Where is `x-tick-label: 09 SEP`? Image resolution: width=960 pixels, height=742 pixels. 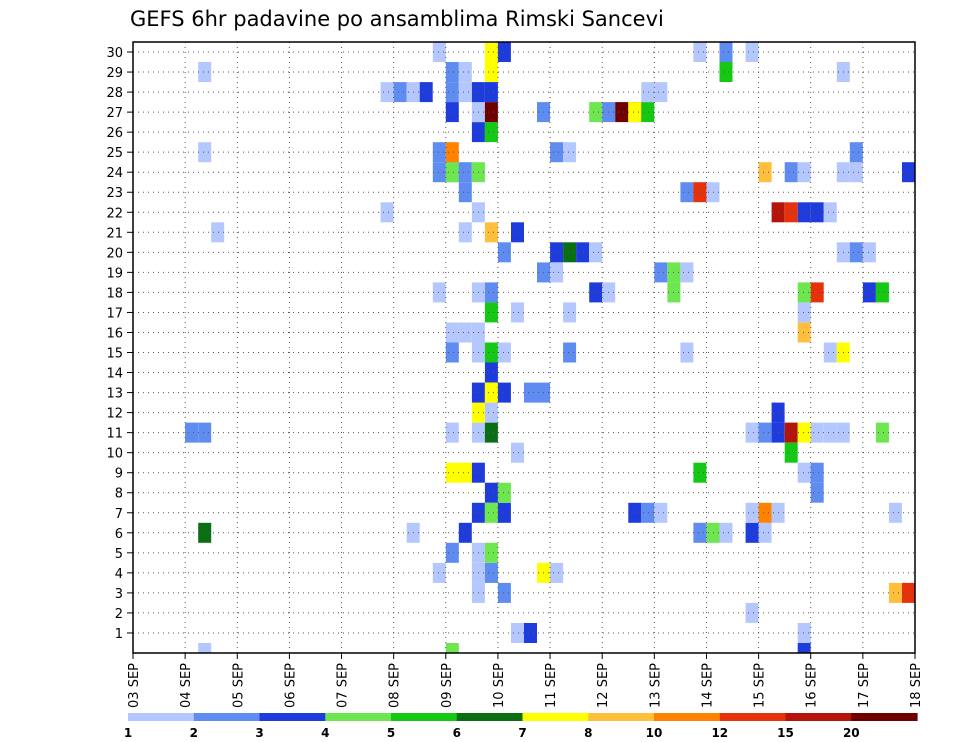
x-tick-label: 09 SEP is located at coordinates (447, 685).